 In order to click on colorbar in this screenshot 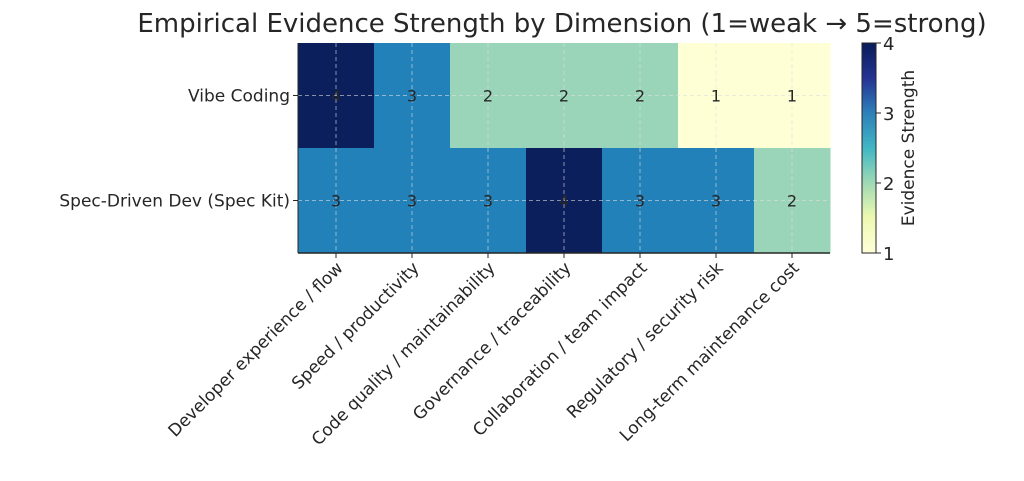, I will do `click(869, 148)`.